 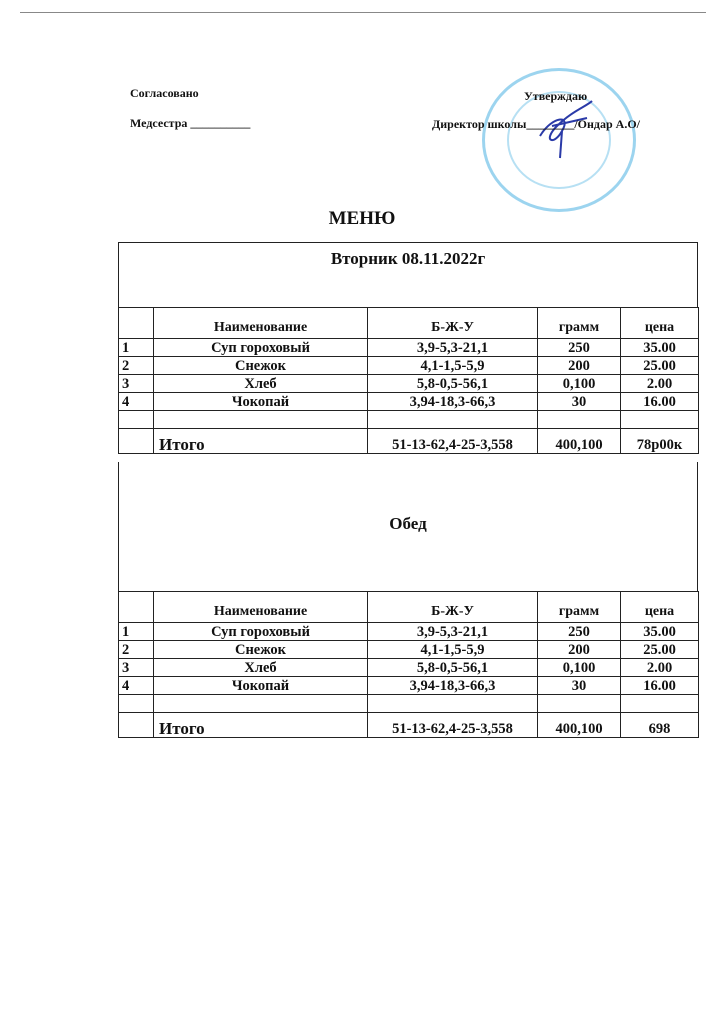 What do you see at coordinates (607, 124) in the screenshot?
I see `director-name: /Ондар А.О/` at bounding box center [607, 124].